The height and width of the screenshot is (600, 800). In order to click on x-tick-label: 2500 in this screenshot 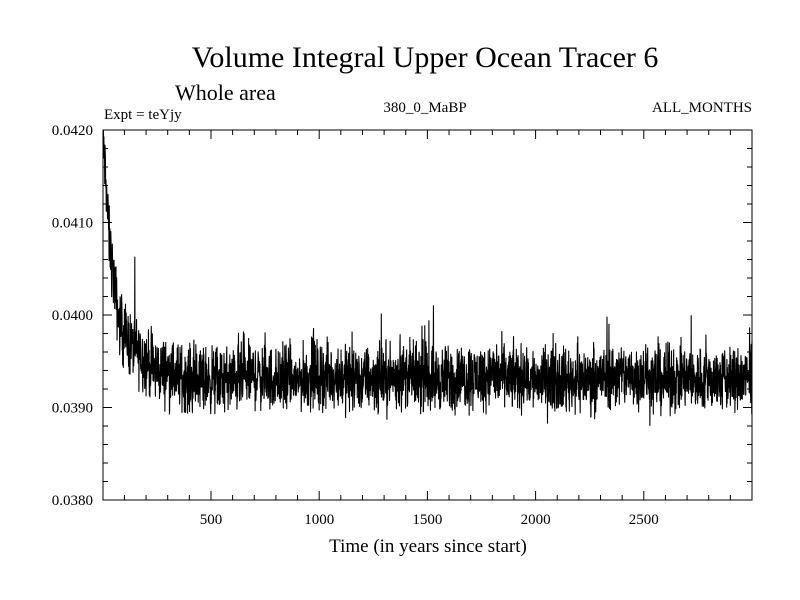, I will do `click(644, 520)`.